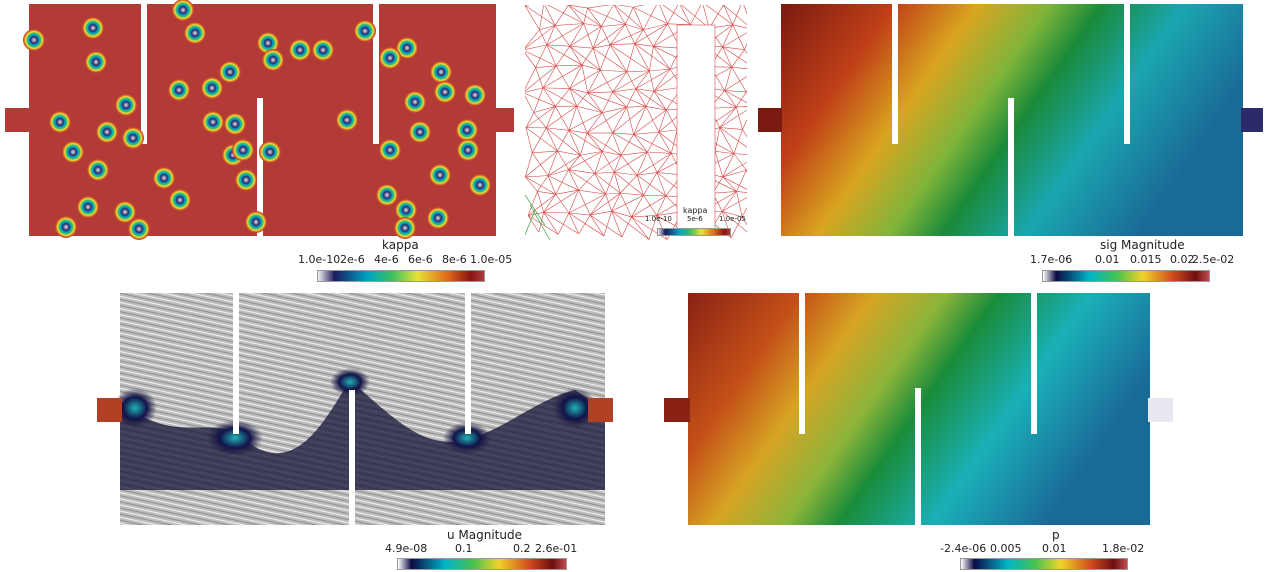 This screenshot has width=1269, height=572. Describe the element at coordinates (1126, 276) in the screenshot. I see `sig-gradient-bar` at that location.